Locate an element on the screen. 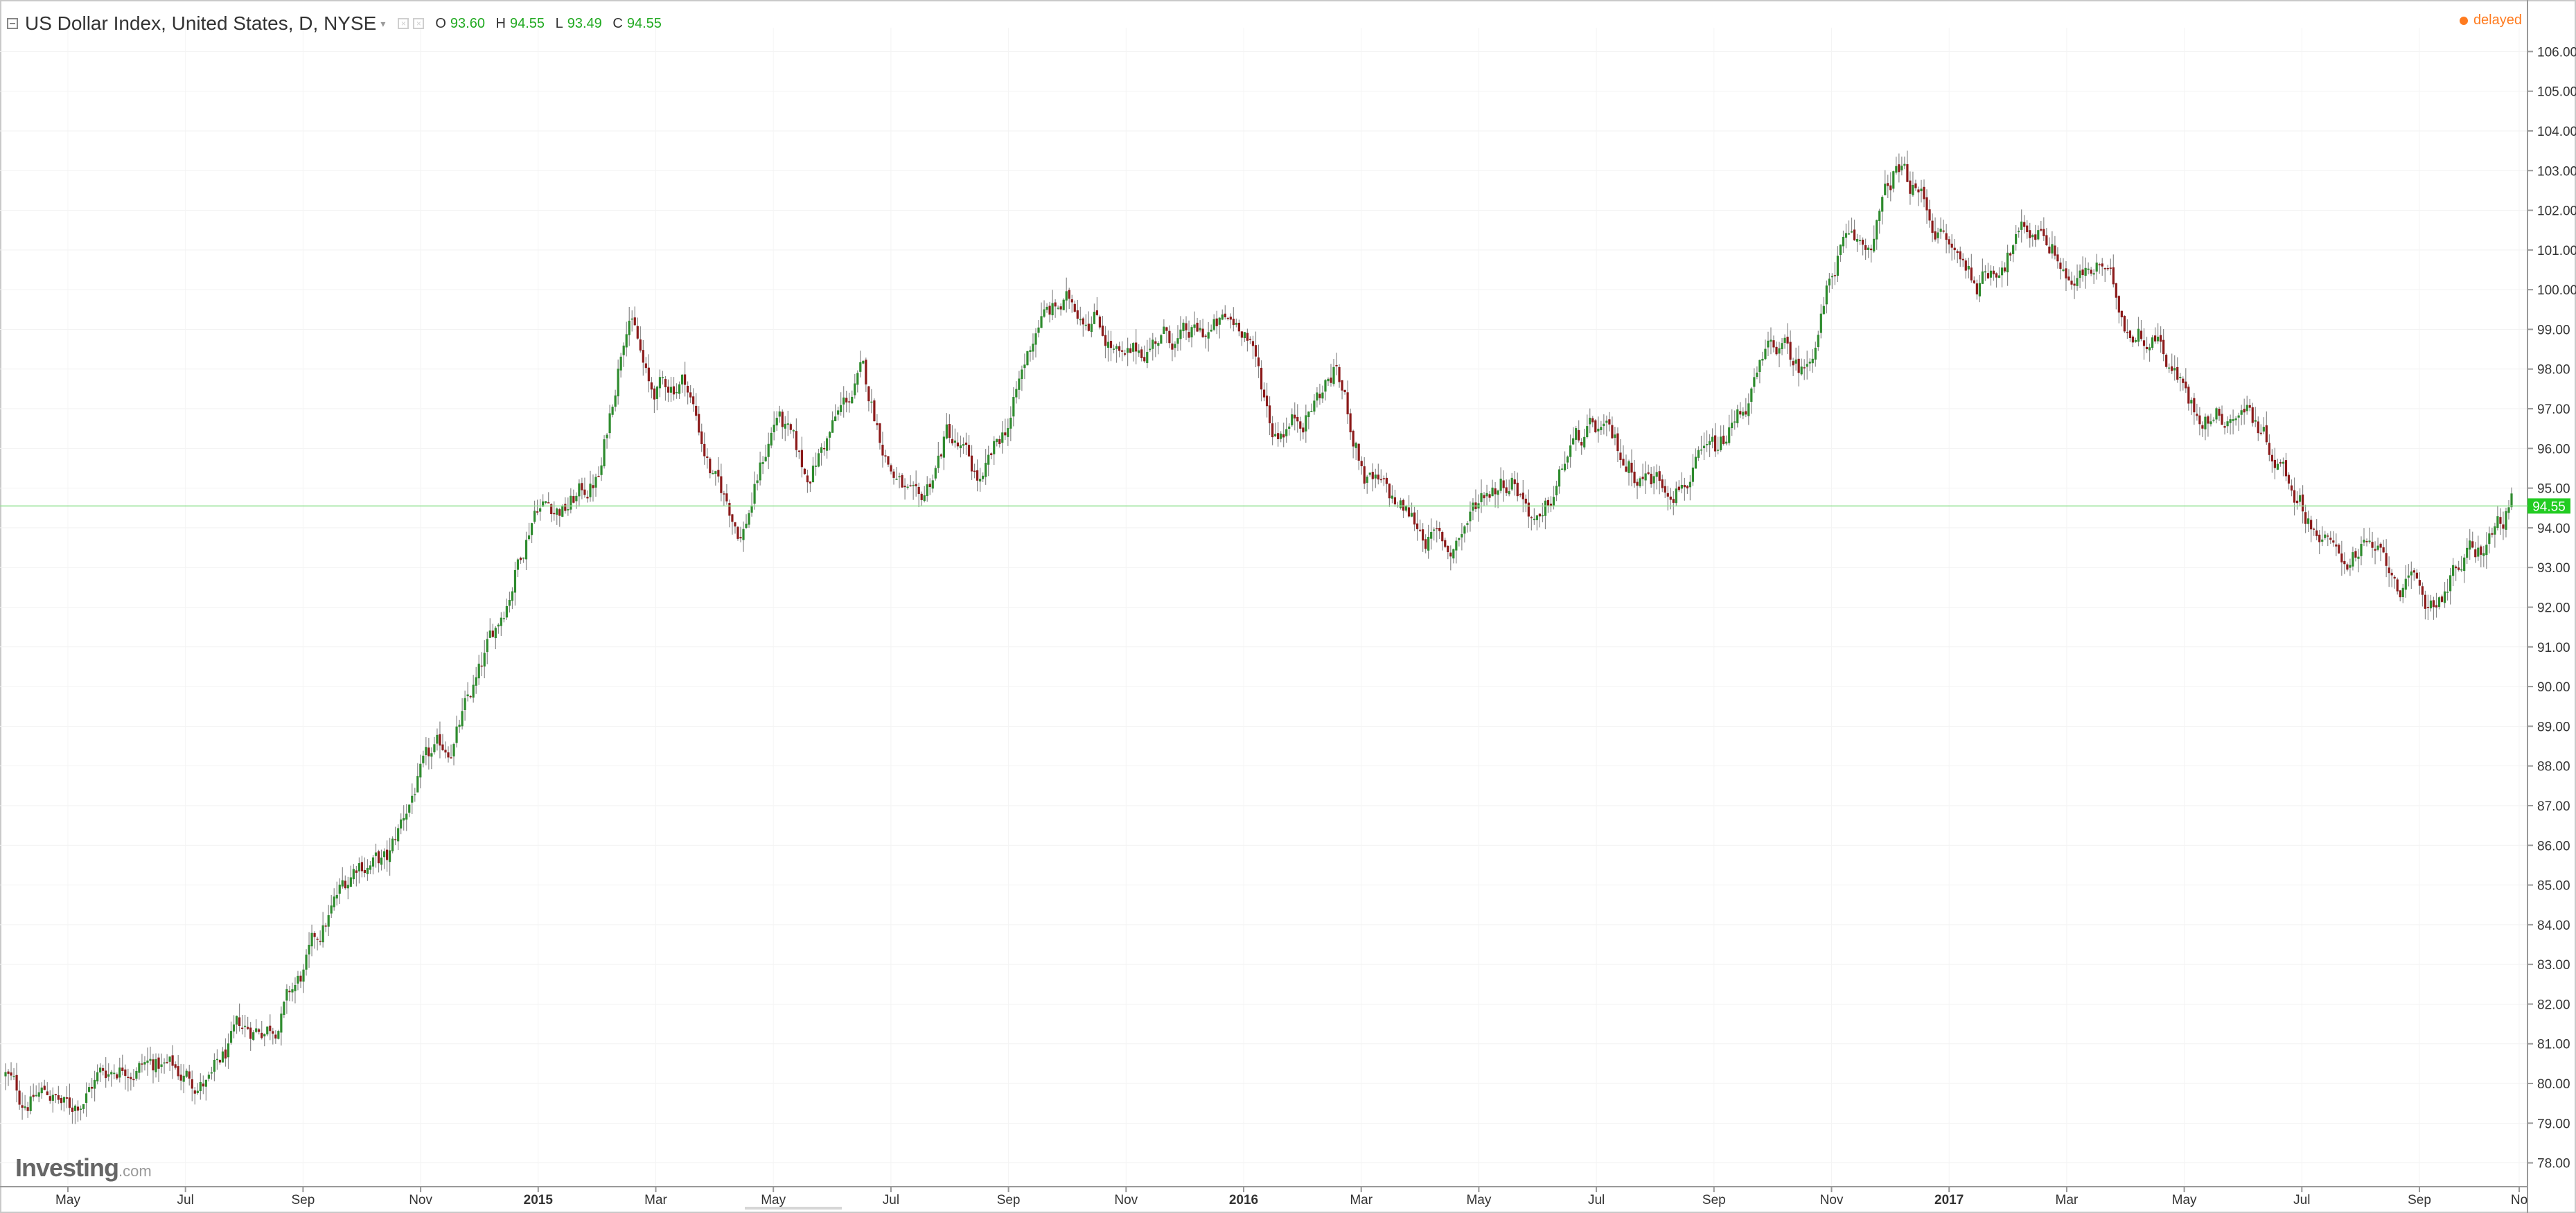 The image size is (2576, 1213). settings-mini-icon: × is located at coordinates (403, 23).